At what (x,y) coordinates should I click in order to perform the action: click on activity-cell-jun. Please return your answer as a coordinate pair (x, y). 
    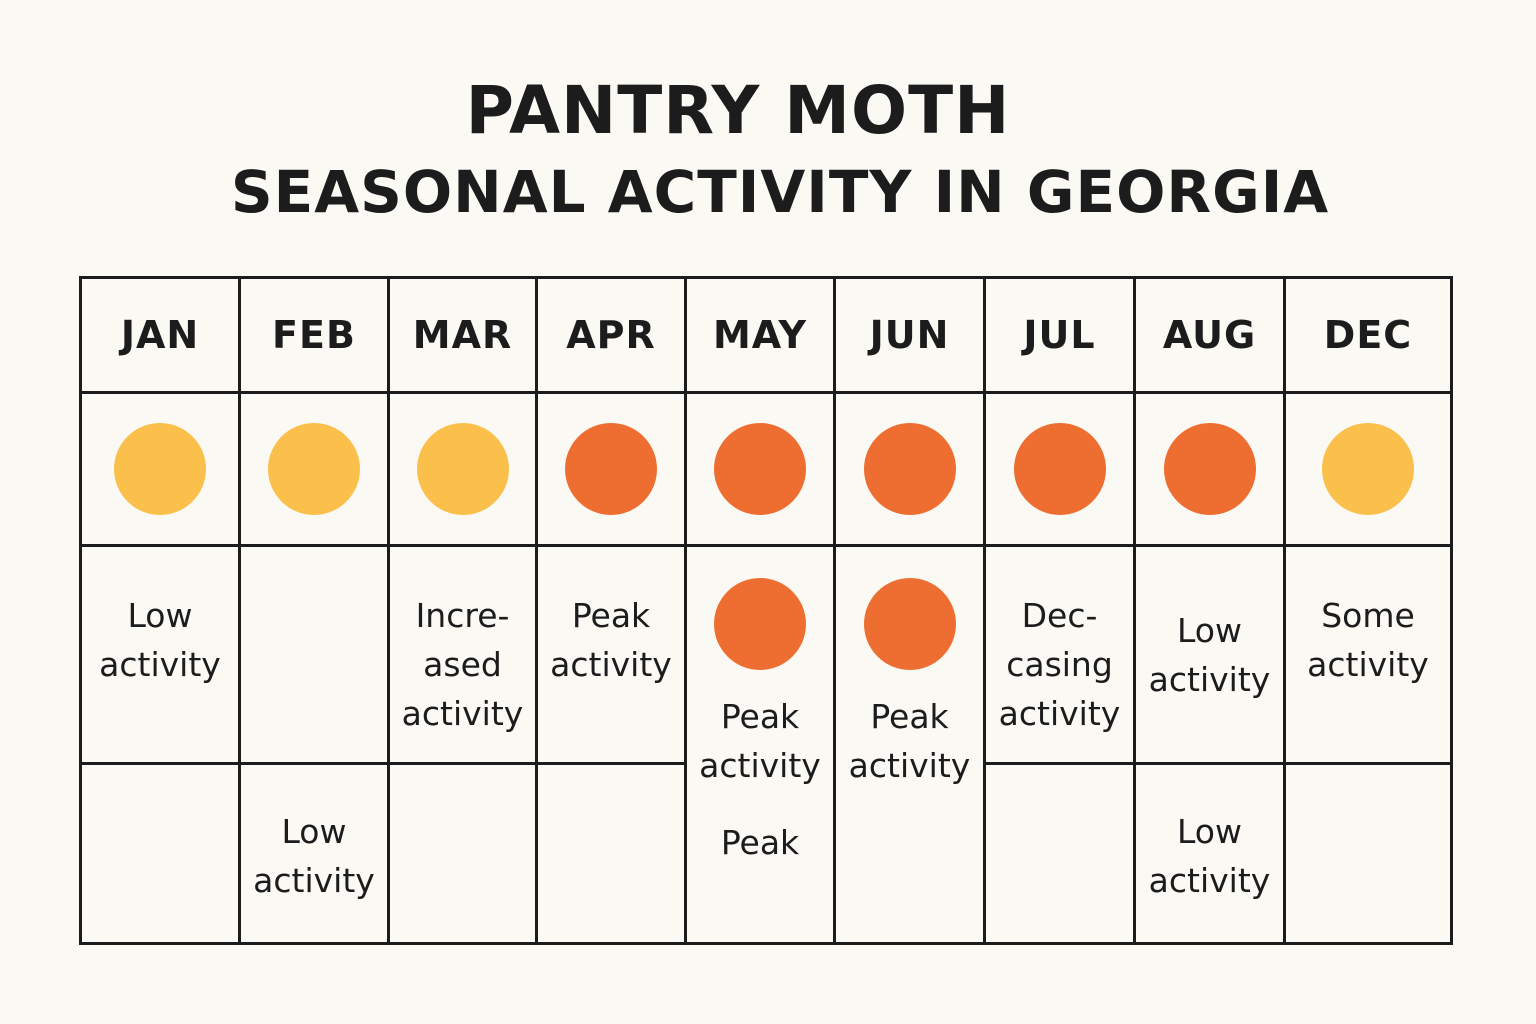
    Looking at the image, I should click on (911, 470).